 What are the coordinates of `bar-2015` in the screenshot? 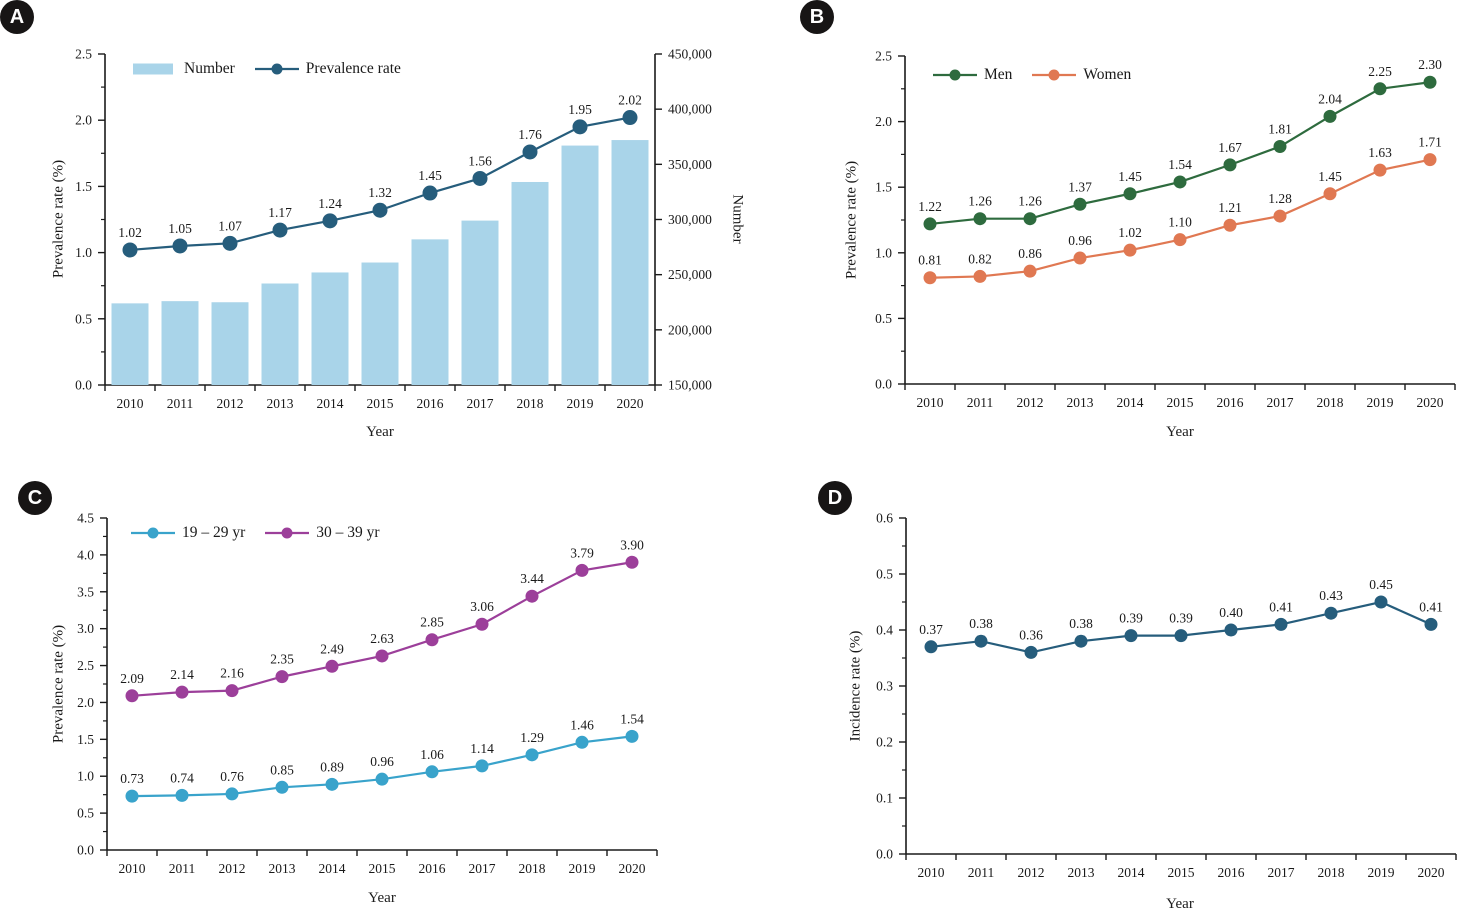 It's located at (380, 323).